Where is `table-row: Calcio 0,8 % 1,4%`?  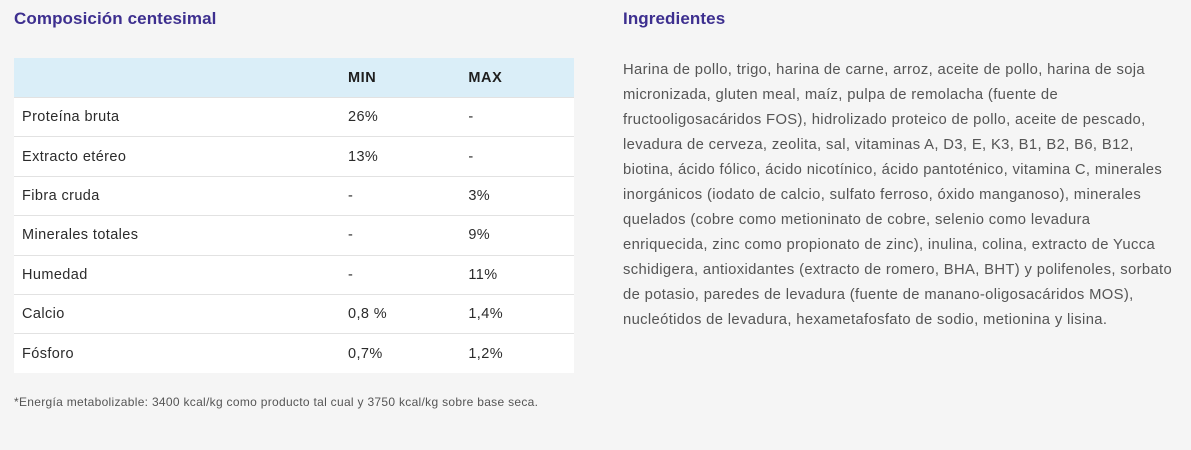
table-row: Calcio 0,8 % 1,4% is located at coordinates (294, 313).